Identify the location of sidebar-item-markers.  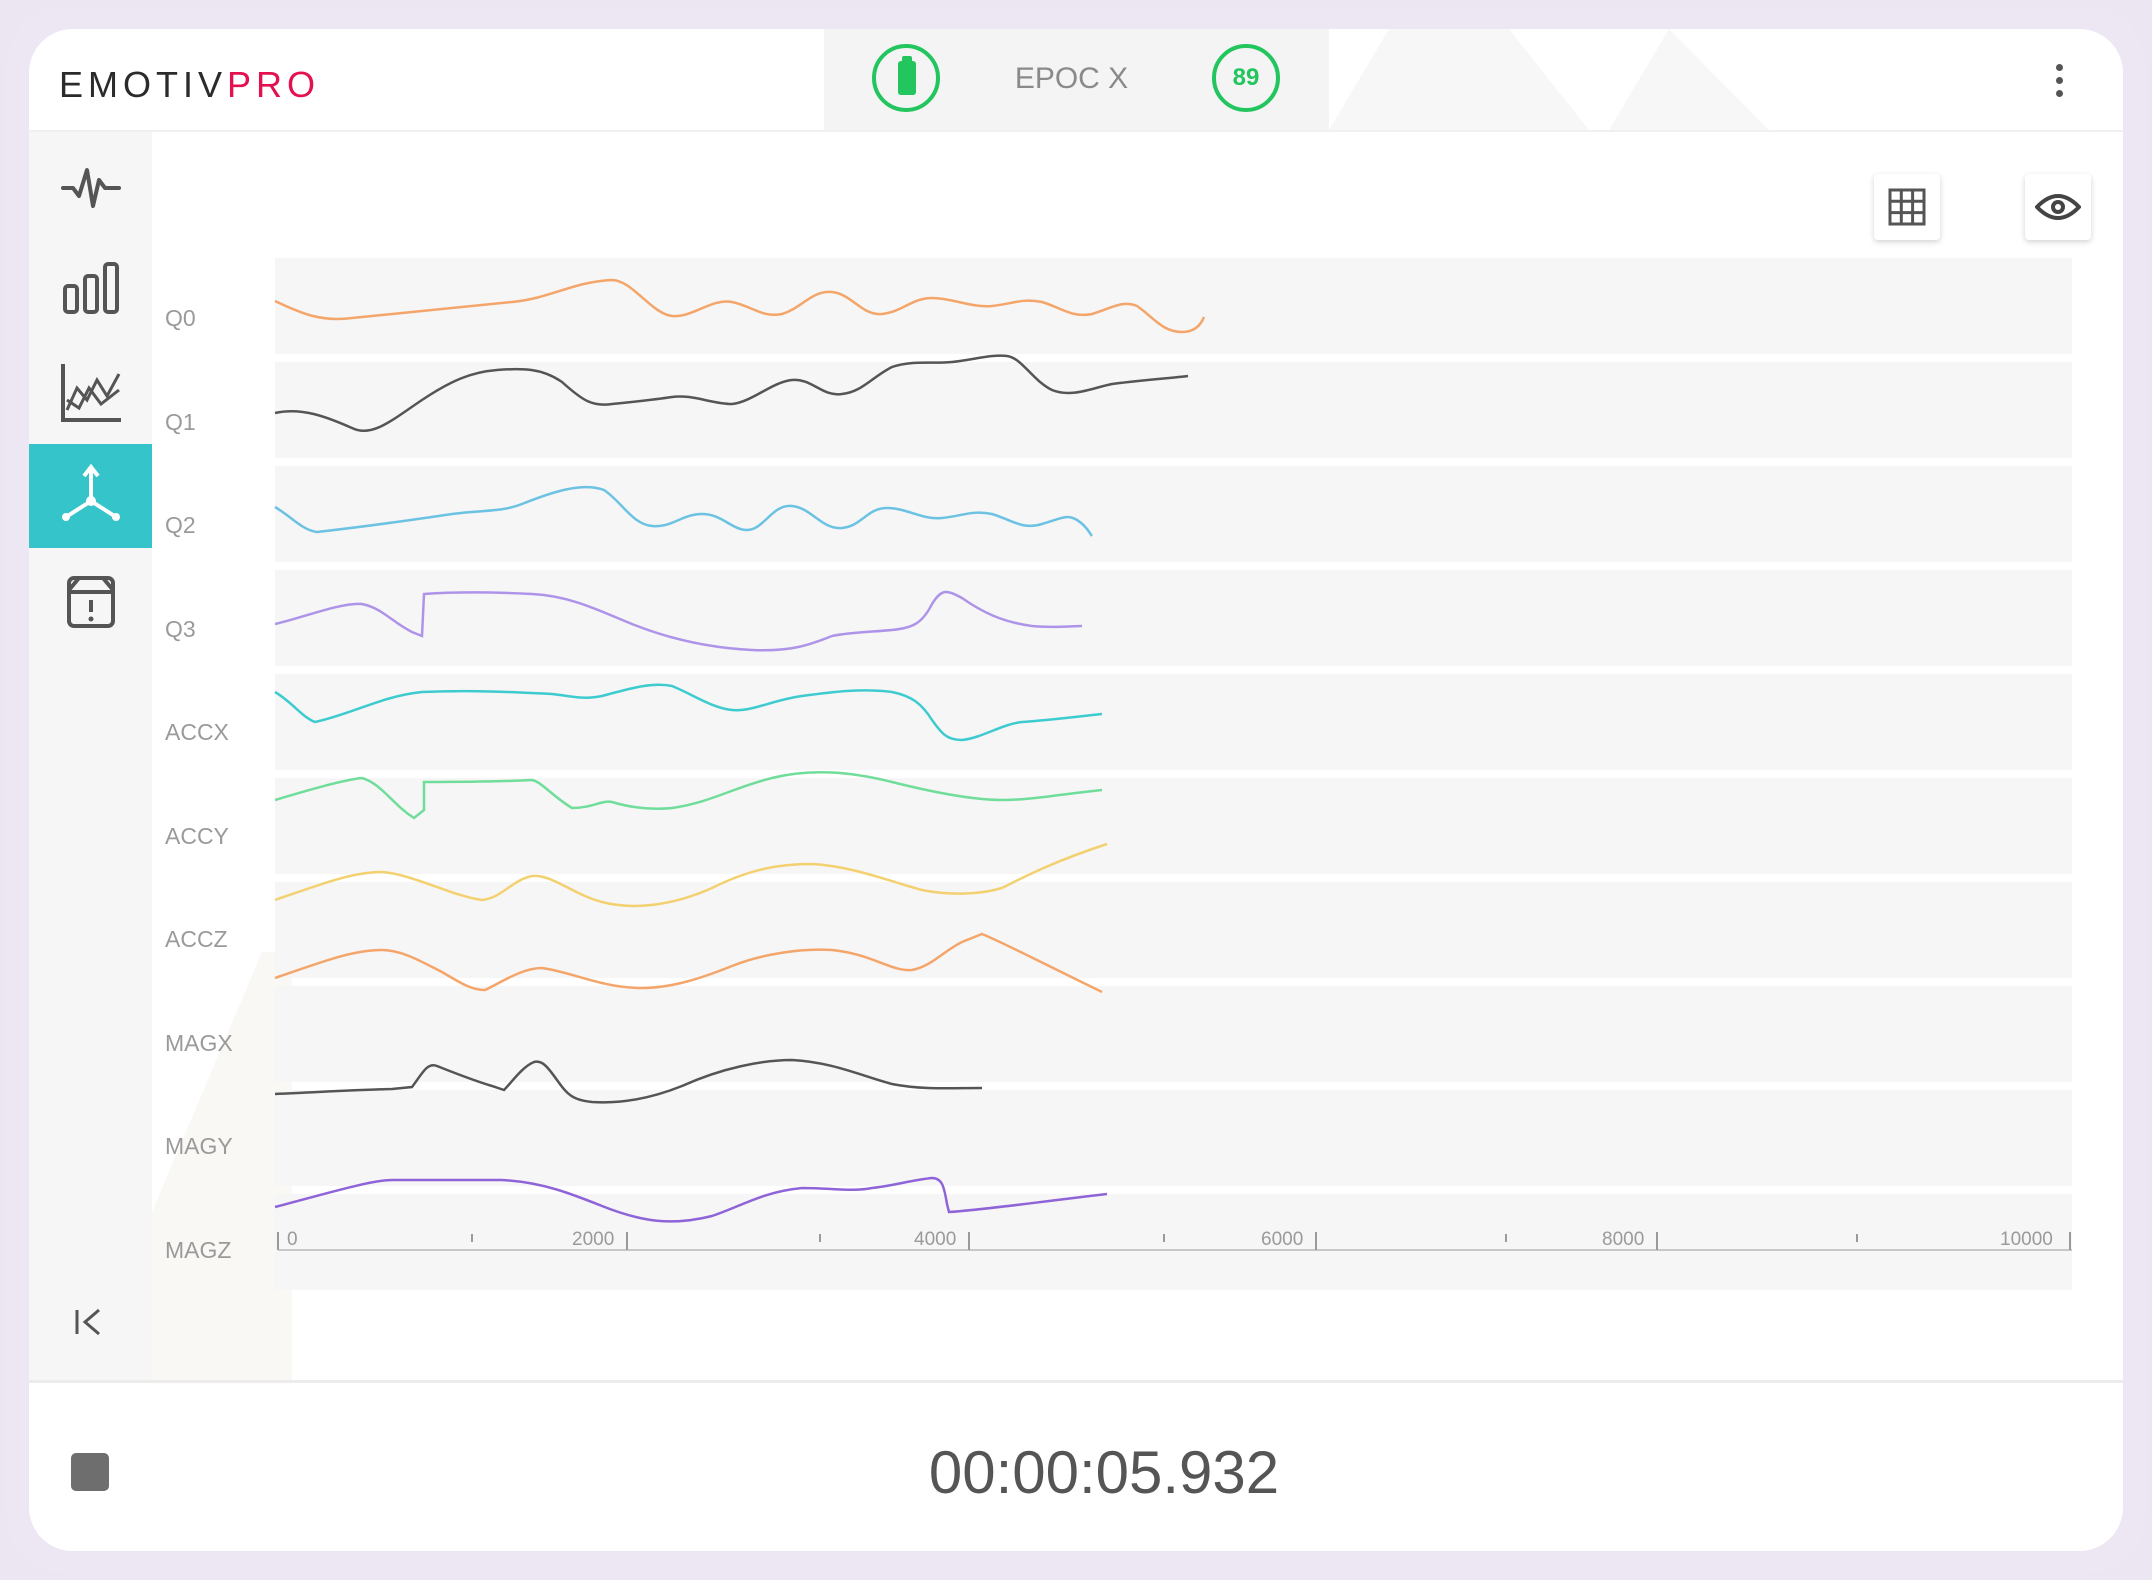
(90, 600).